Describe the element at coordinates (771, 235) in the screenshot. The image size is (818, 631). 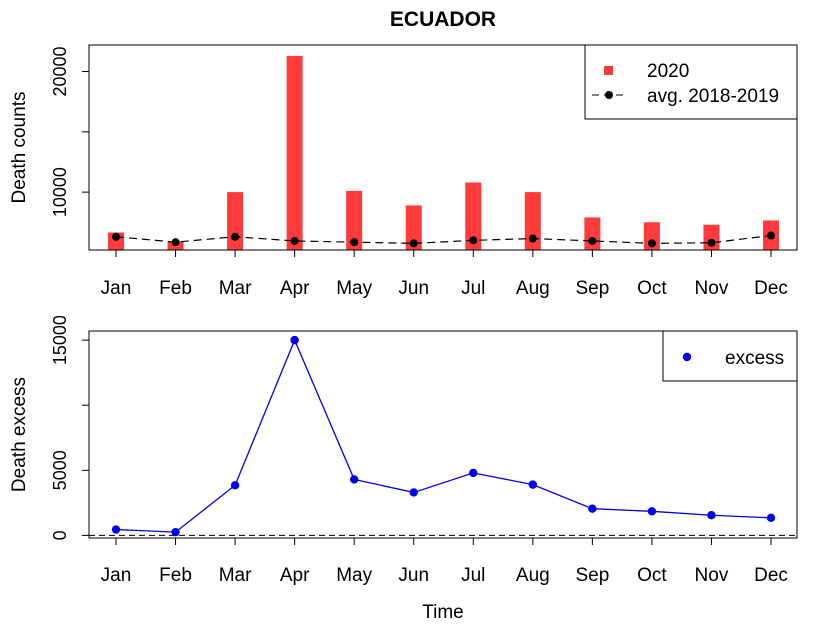
I see `avg-point-dec` at that location.